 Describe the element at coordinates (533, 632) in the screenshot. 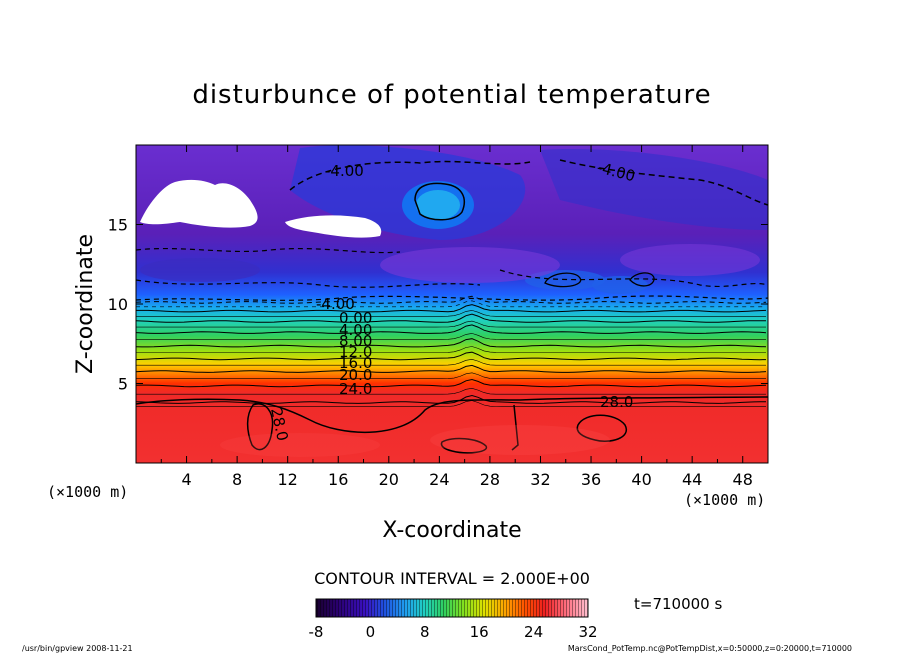

I see `colorbar-tick-label: 24` at that location.